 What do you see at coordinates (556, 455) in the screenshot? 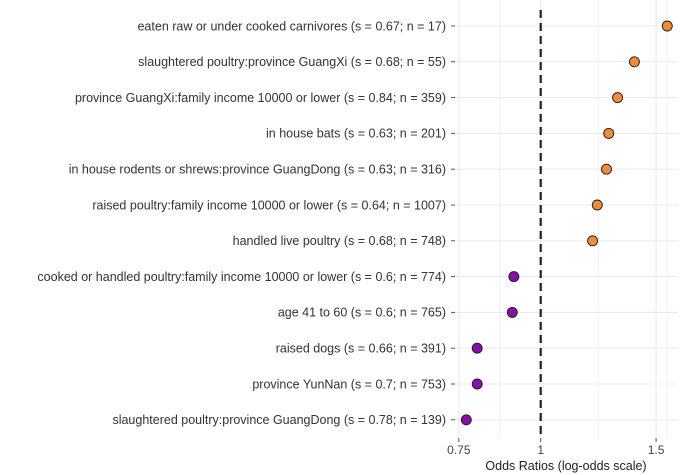
I see `x-axis: Odds Ratios (log-odds scale) 0.75 1 1.5` at bounding box center [556, 455].